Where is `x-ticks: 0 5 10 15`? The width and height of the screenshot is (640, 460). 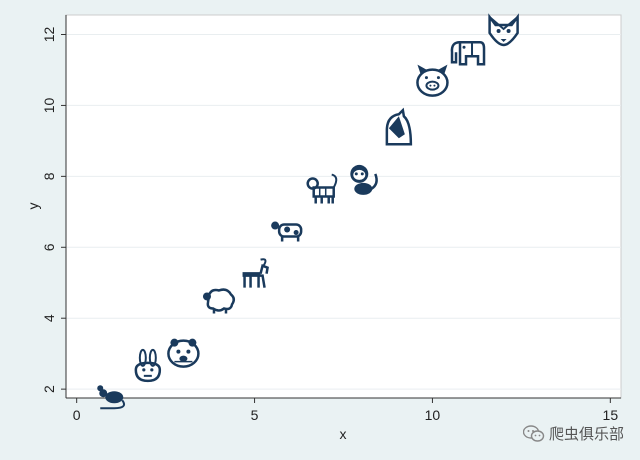 x-ticks: 0 5 10 15 is located at coordinates (346, 410).